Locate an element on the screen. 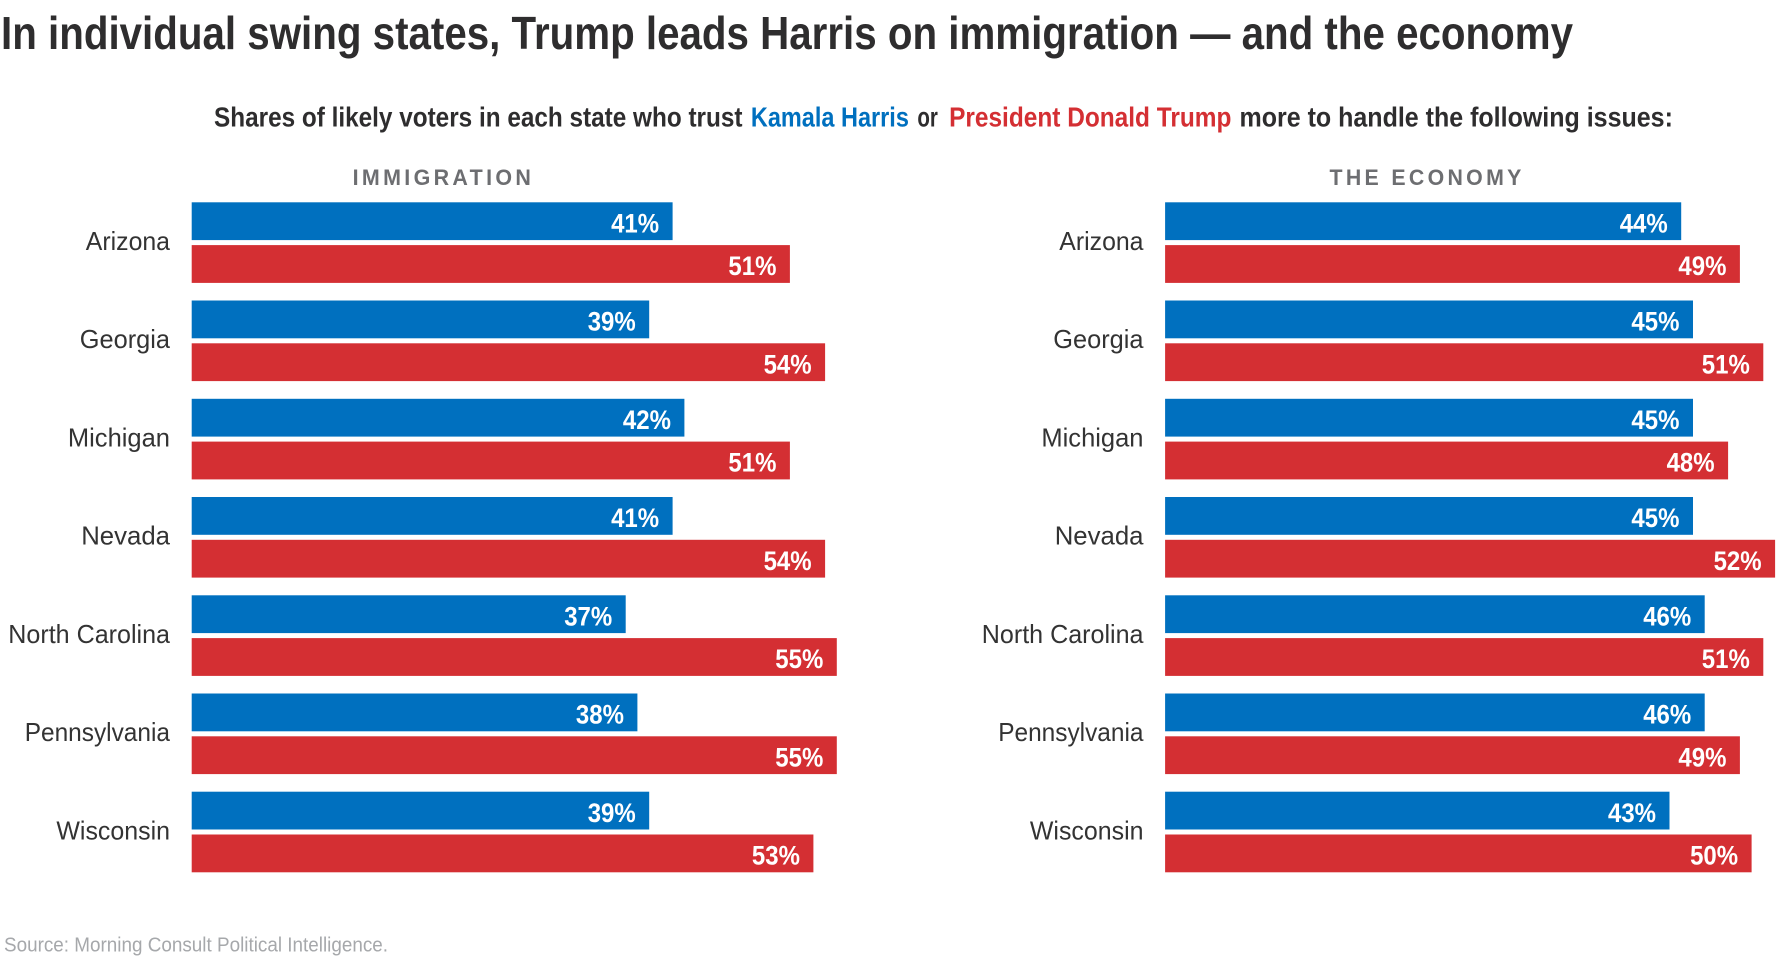  svg-text:more to handle the following i: more to handle the following issues: is located at coordinates (1456, 116).